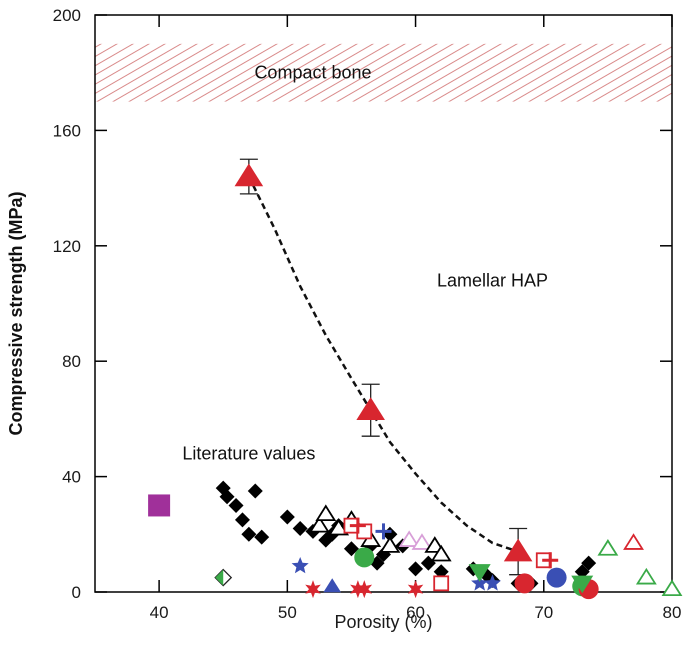 The width and height of the screenshot is (685, 662). What do you see at coordinates (67, 246) in the screenshot?
I see `y-tick-label: 120` at bounding box center [67, 246].